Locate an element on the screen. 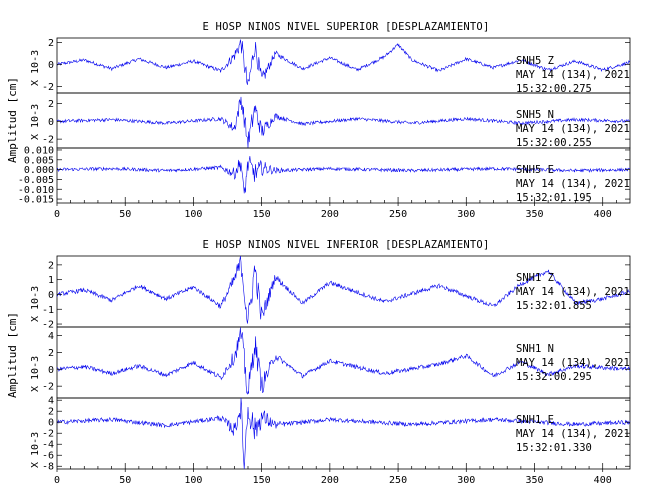  x-axis-superior: 0 50 100 150 200 250 300 350 400 is located at coordinates (335, 208).